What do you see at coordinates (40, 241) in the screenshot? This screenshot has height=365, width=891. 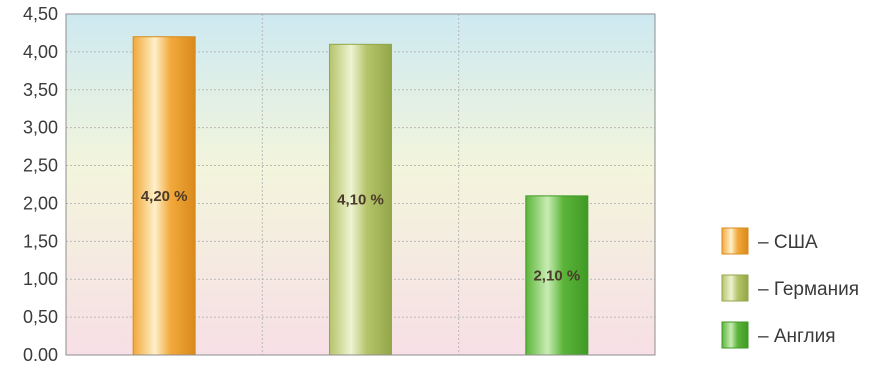 I see `y-tick-label: 1,50` at bounding box center [40, 241].